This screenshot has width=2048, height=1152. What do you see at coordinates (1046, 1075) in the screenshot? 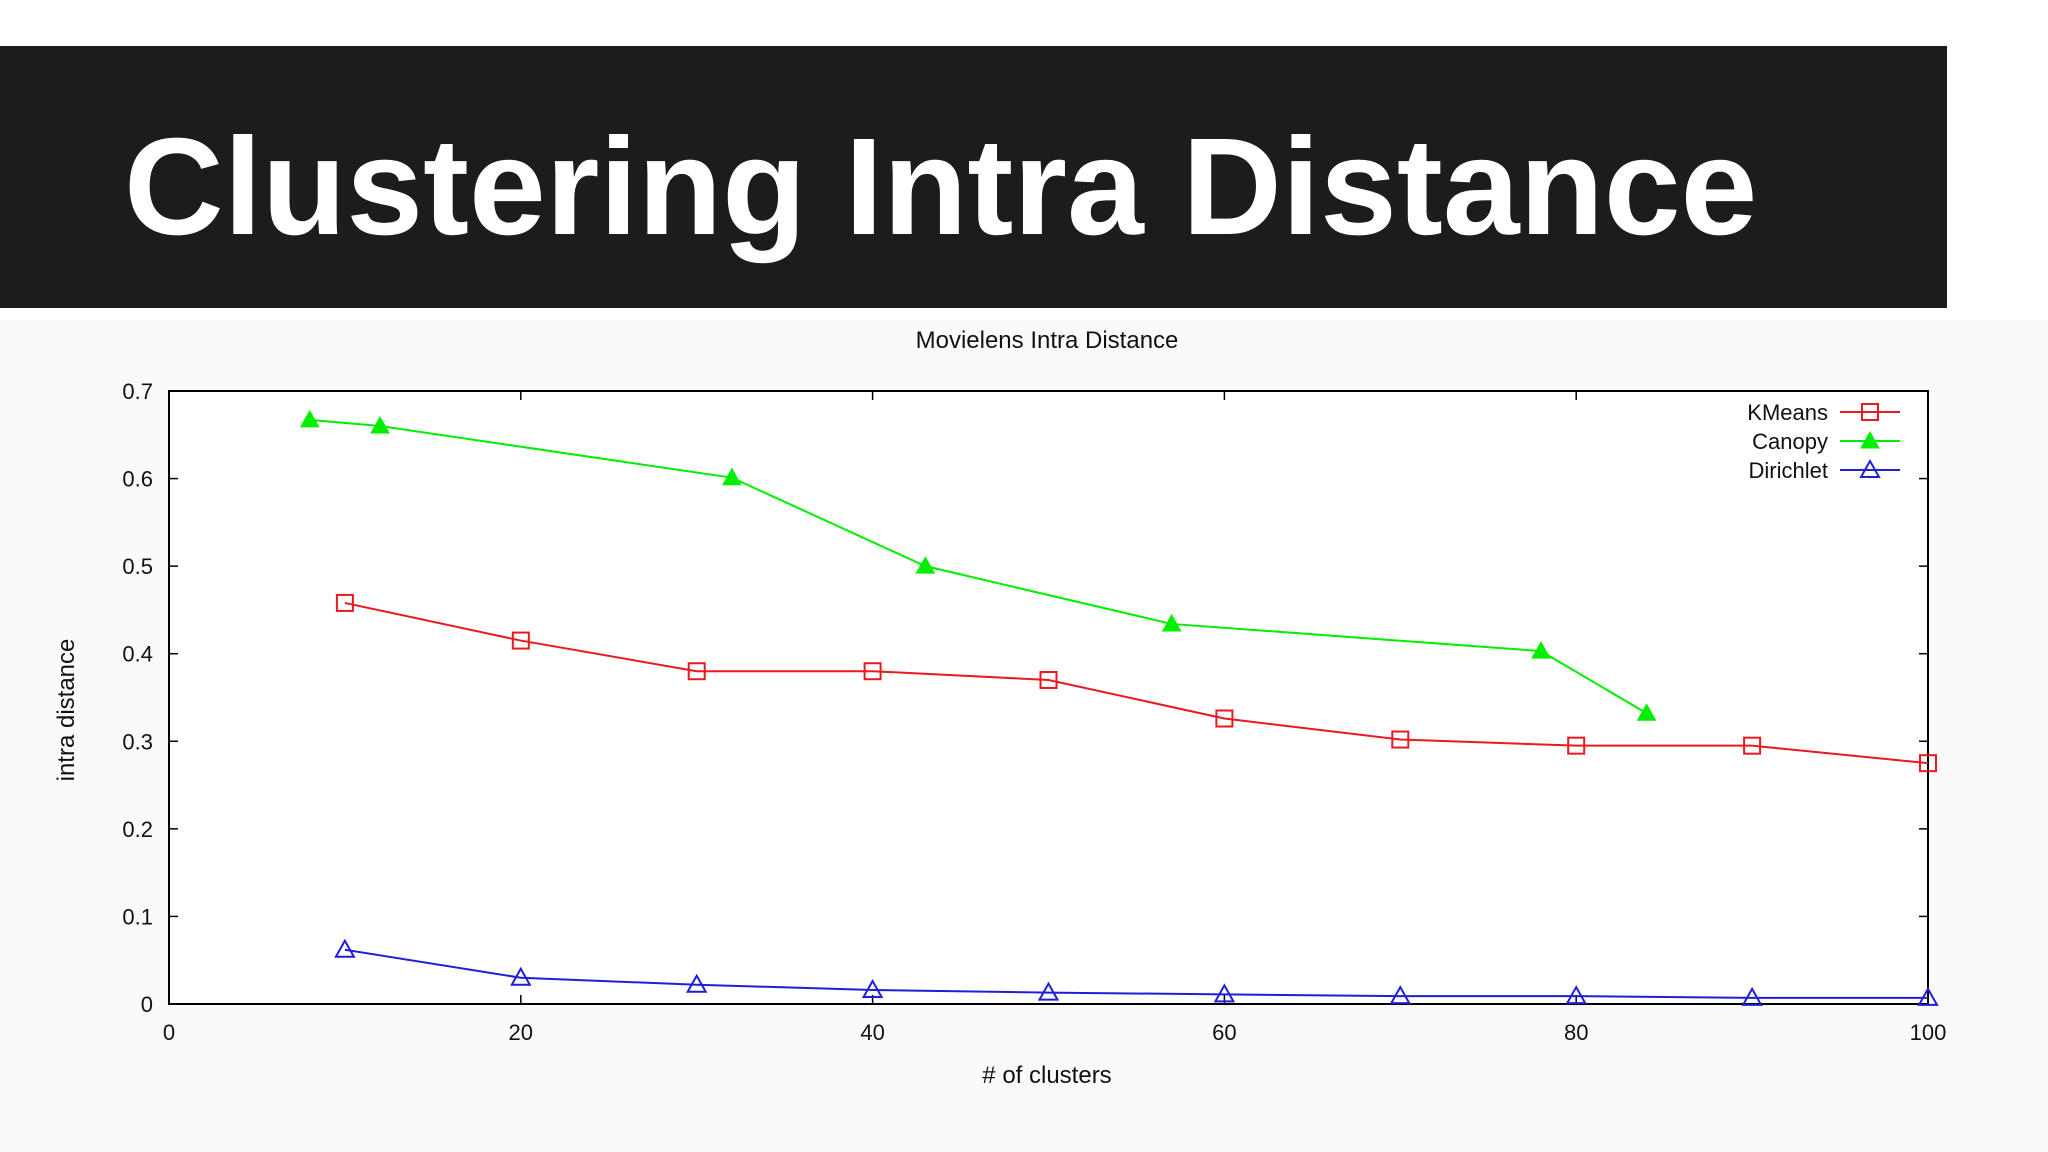
I see `x-axis-label: # of clusters` at bounding box center [1046, 1075].